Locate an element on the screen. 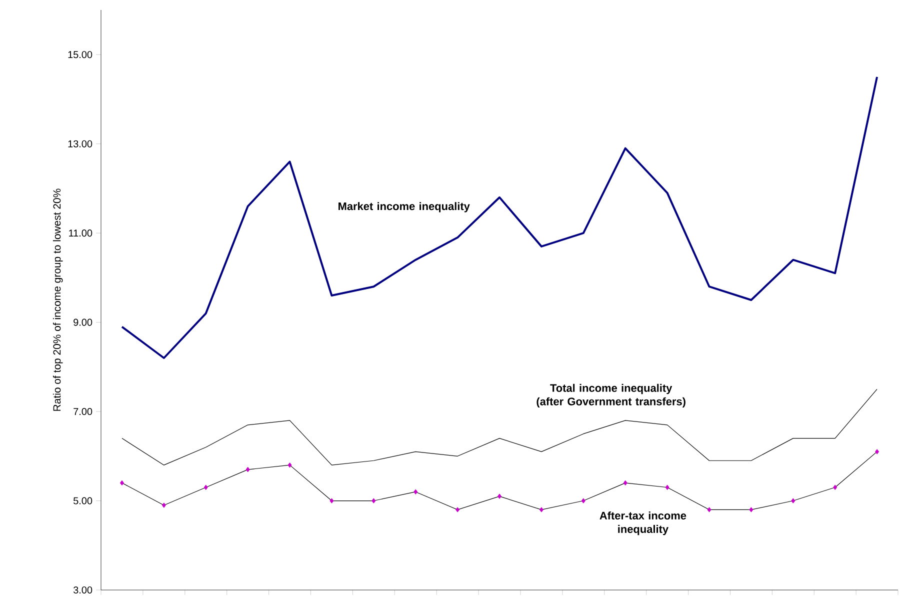 The width and height of the screenshot is (902, 604). series-label: After-tax income inequality is located at coordinates (643, 523).